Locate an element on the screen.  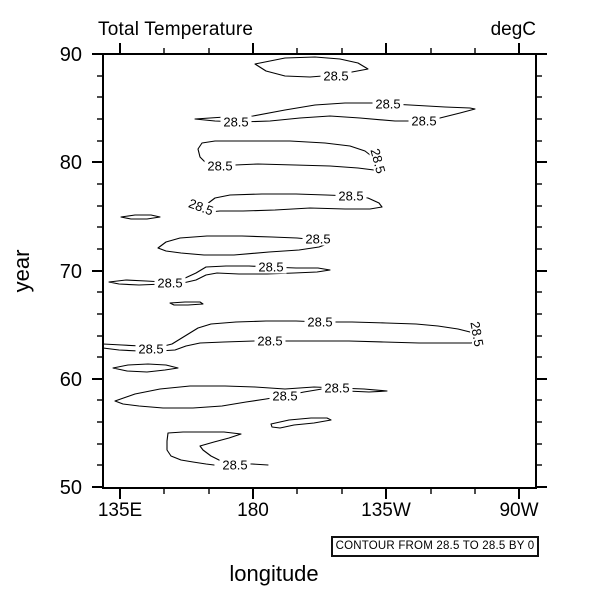
isoline-year88 is located at coordinates (311, 67).